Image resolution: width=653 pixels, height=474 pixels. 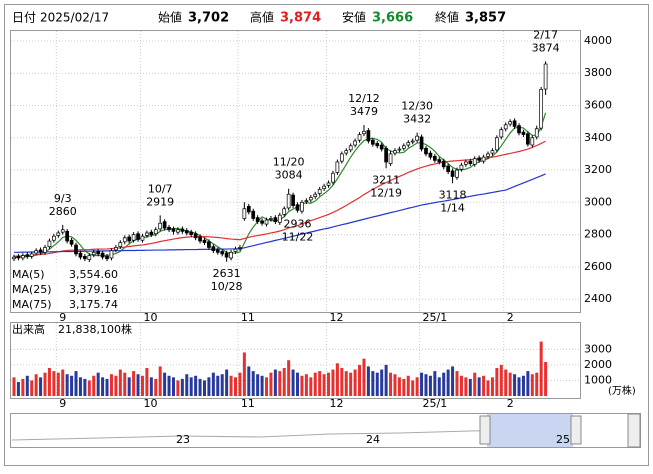 I want to click on field-label: 安値, so click(x=354, y=17).